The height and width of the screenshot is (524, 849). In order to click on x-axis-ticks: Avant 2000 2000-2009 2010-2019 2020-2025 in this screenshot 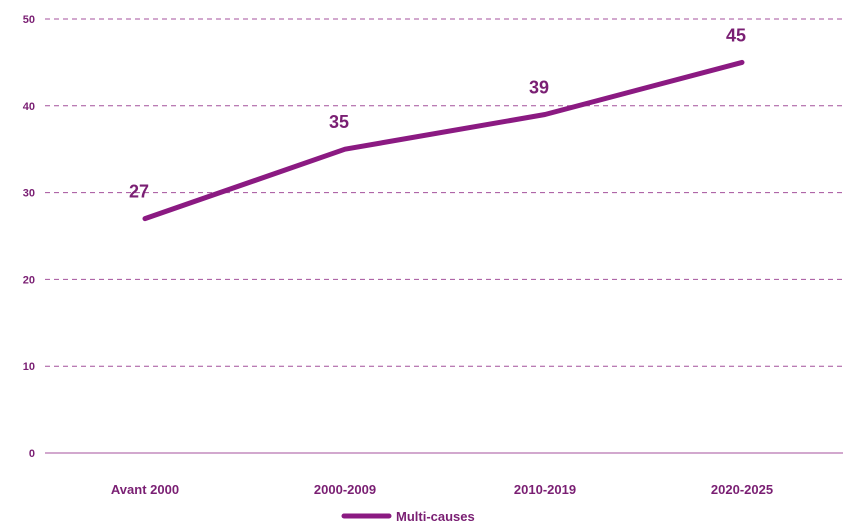, I will do `click(442, 489)`.